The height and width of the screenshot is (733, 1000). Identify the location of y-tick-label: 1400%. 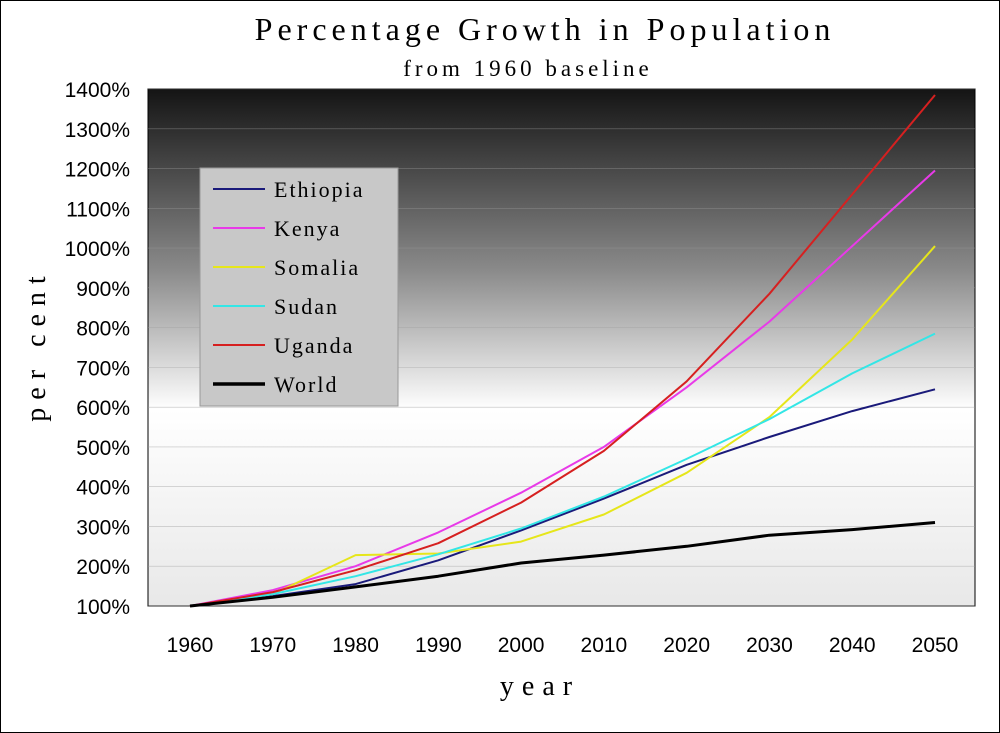
(97, 90).